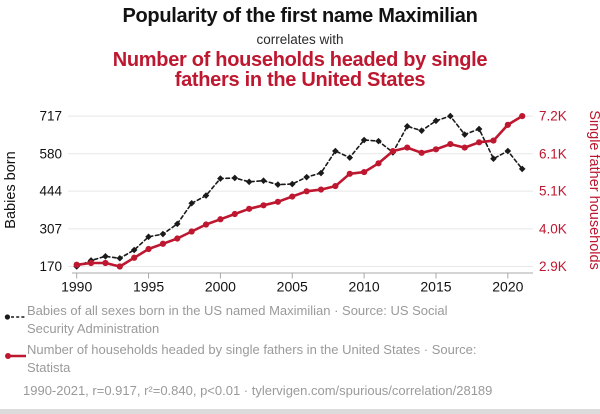 The height and width of the screenshot is (414, 600). Describe the element at coordinates (553, 228) in the screenshot. I see `right-tick-label: 4.0K` at that location.